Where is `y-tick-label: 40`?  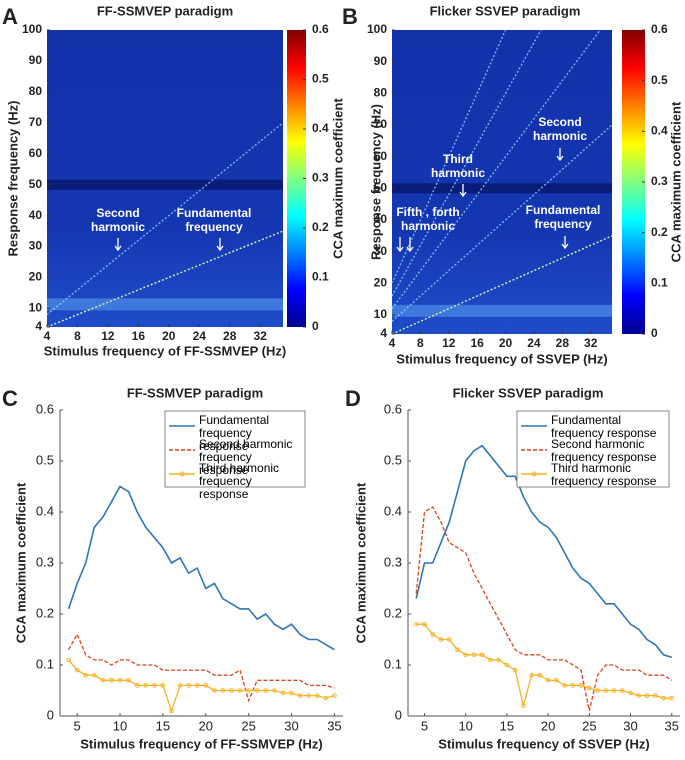
y-tick-label: 40 is located at coordinates (36, 215).